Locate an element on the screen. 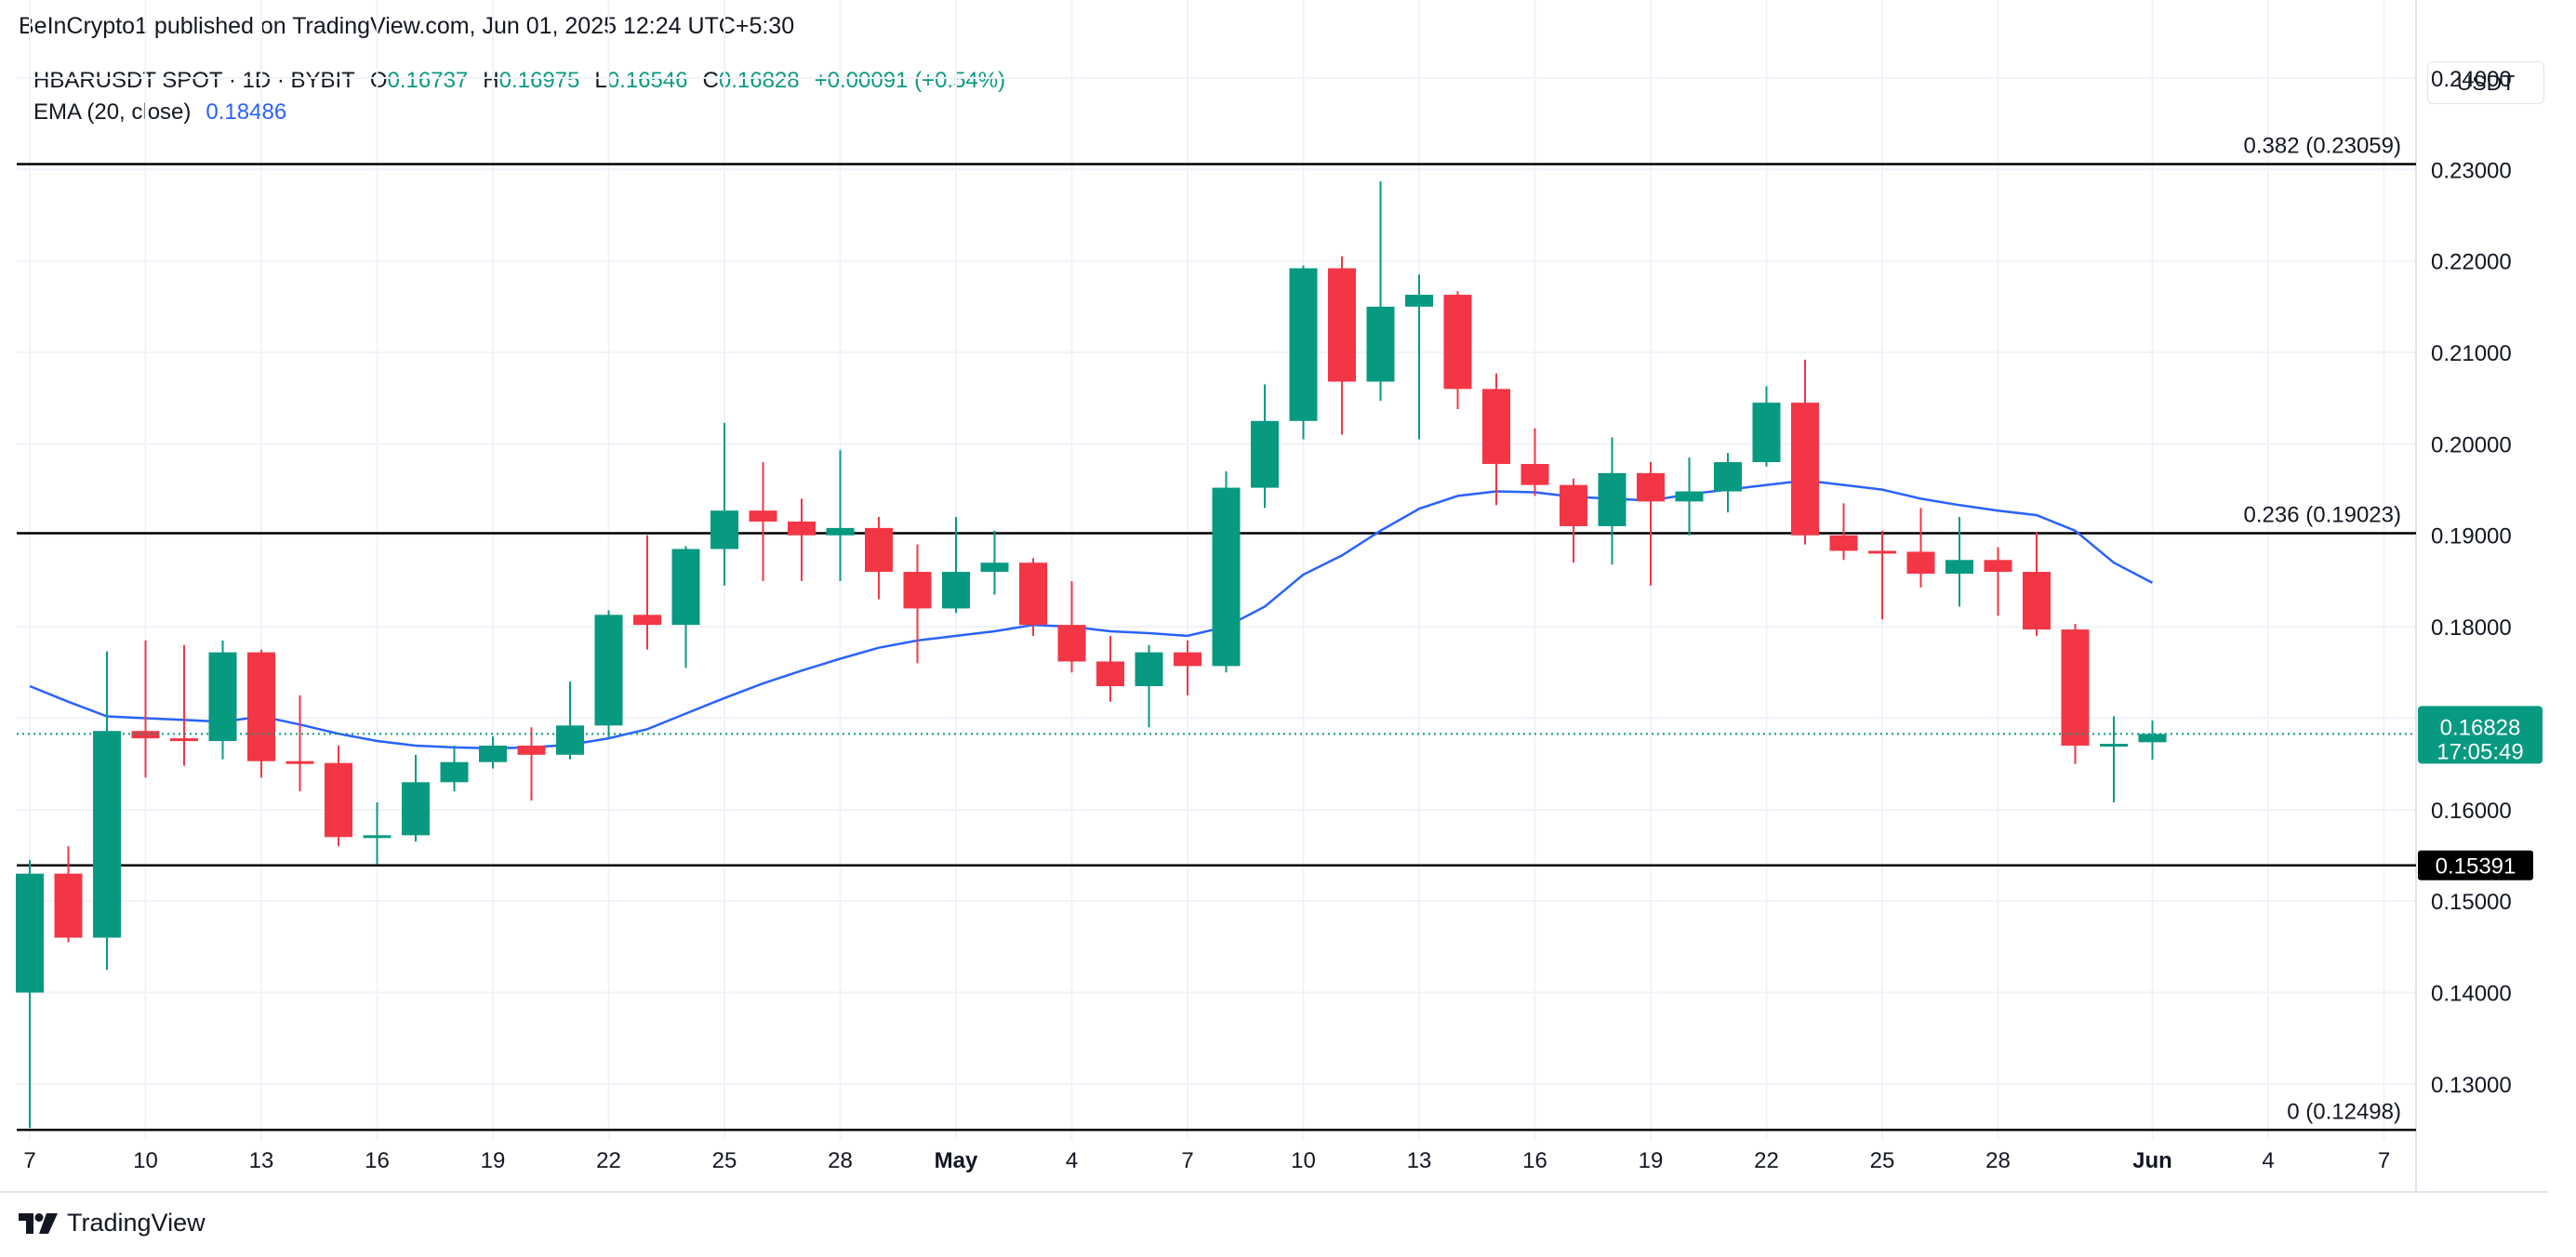 The height and width of the screenshot is (1257, 2576). x-tick-label: 10 is located at coordinates (145, 1160).